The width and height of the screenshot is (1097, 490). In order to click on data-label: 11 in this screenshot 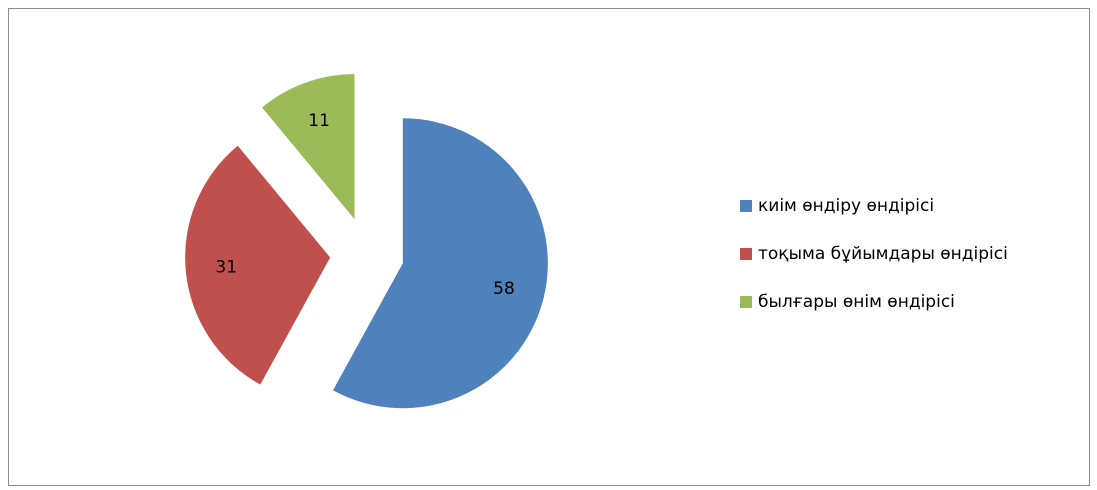, I will do `click(319, 121)`.